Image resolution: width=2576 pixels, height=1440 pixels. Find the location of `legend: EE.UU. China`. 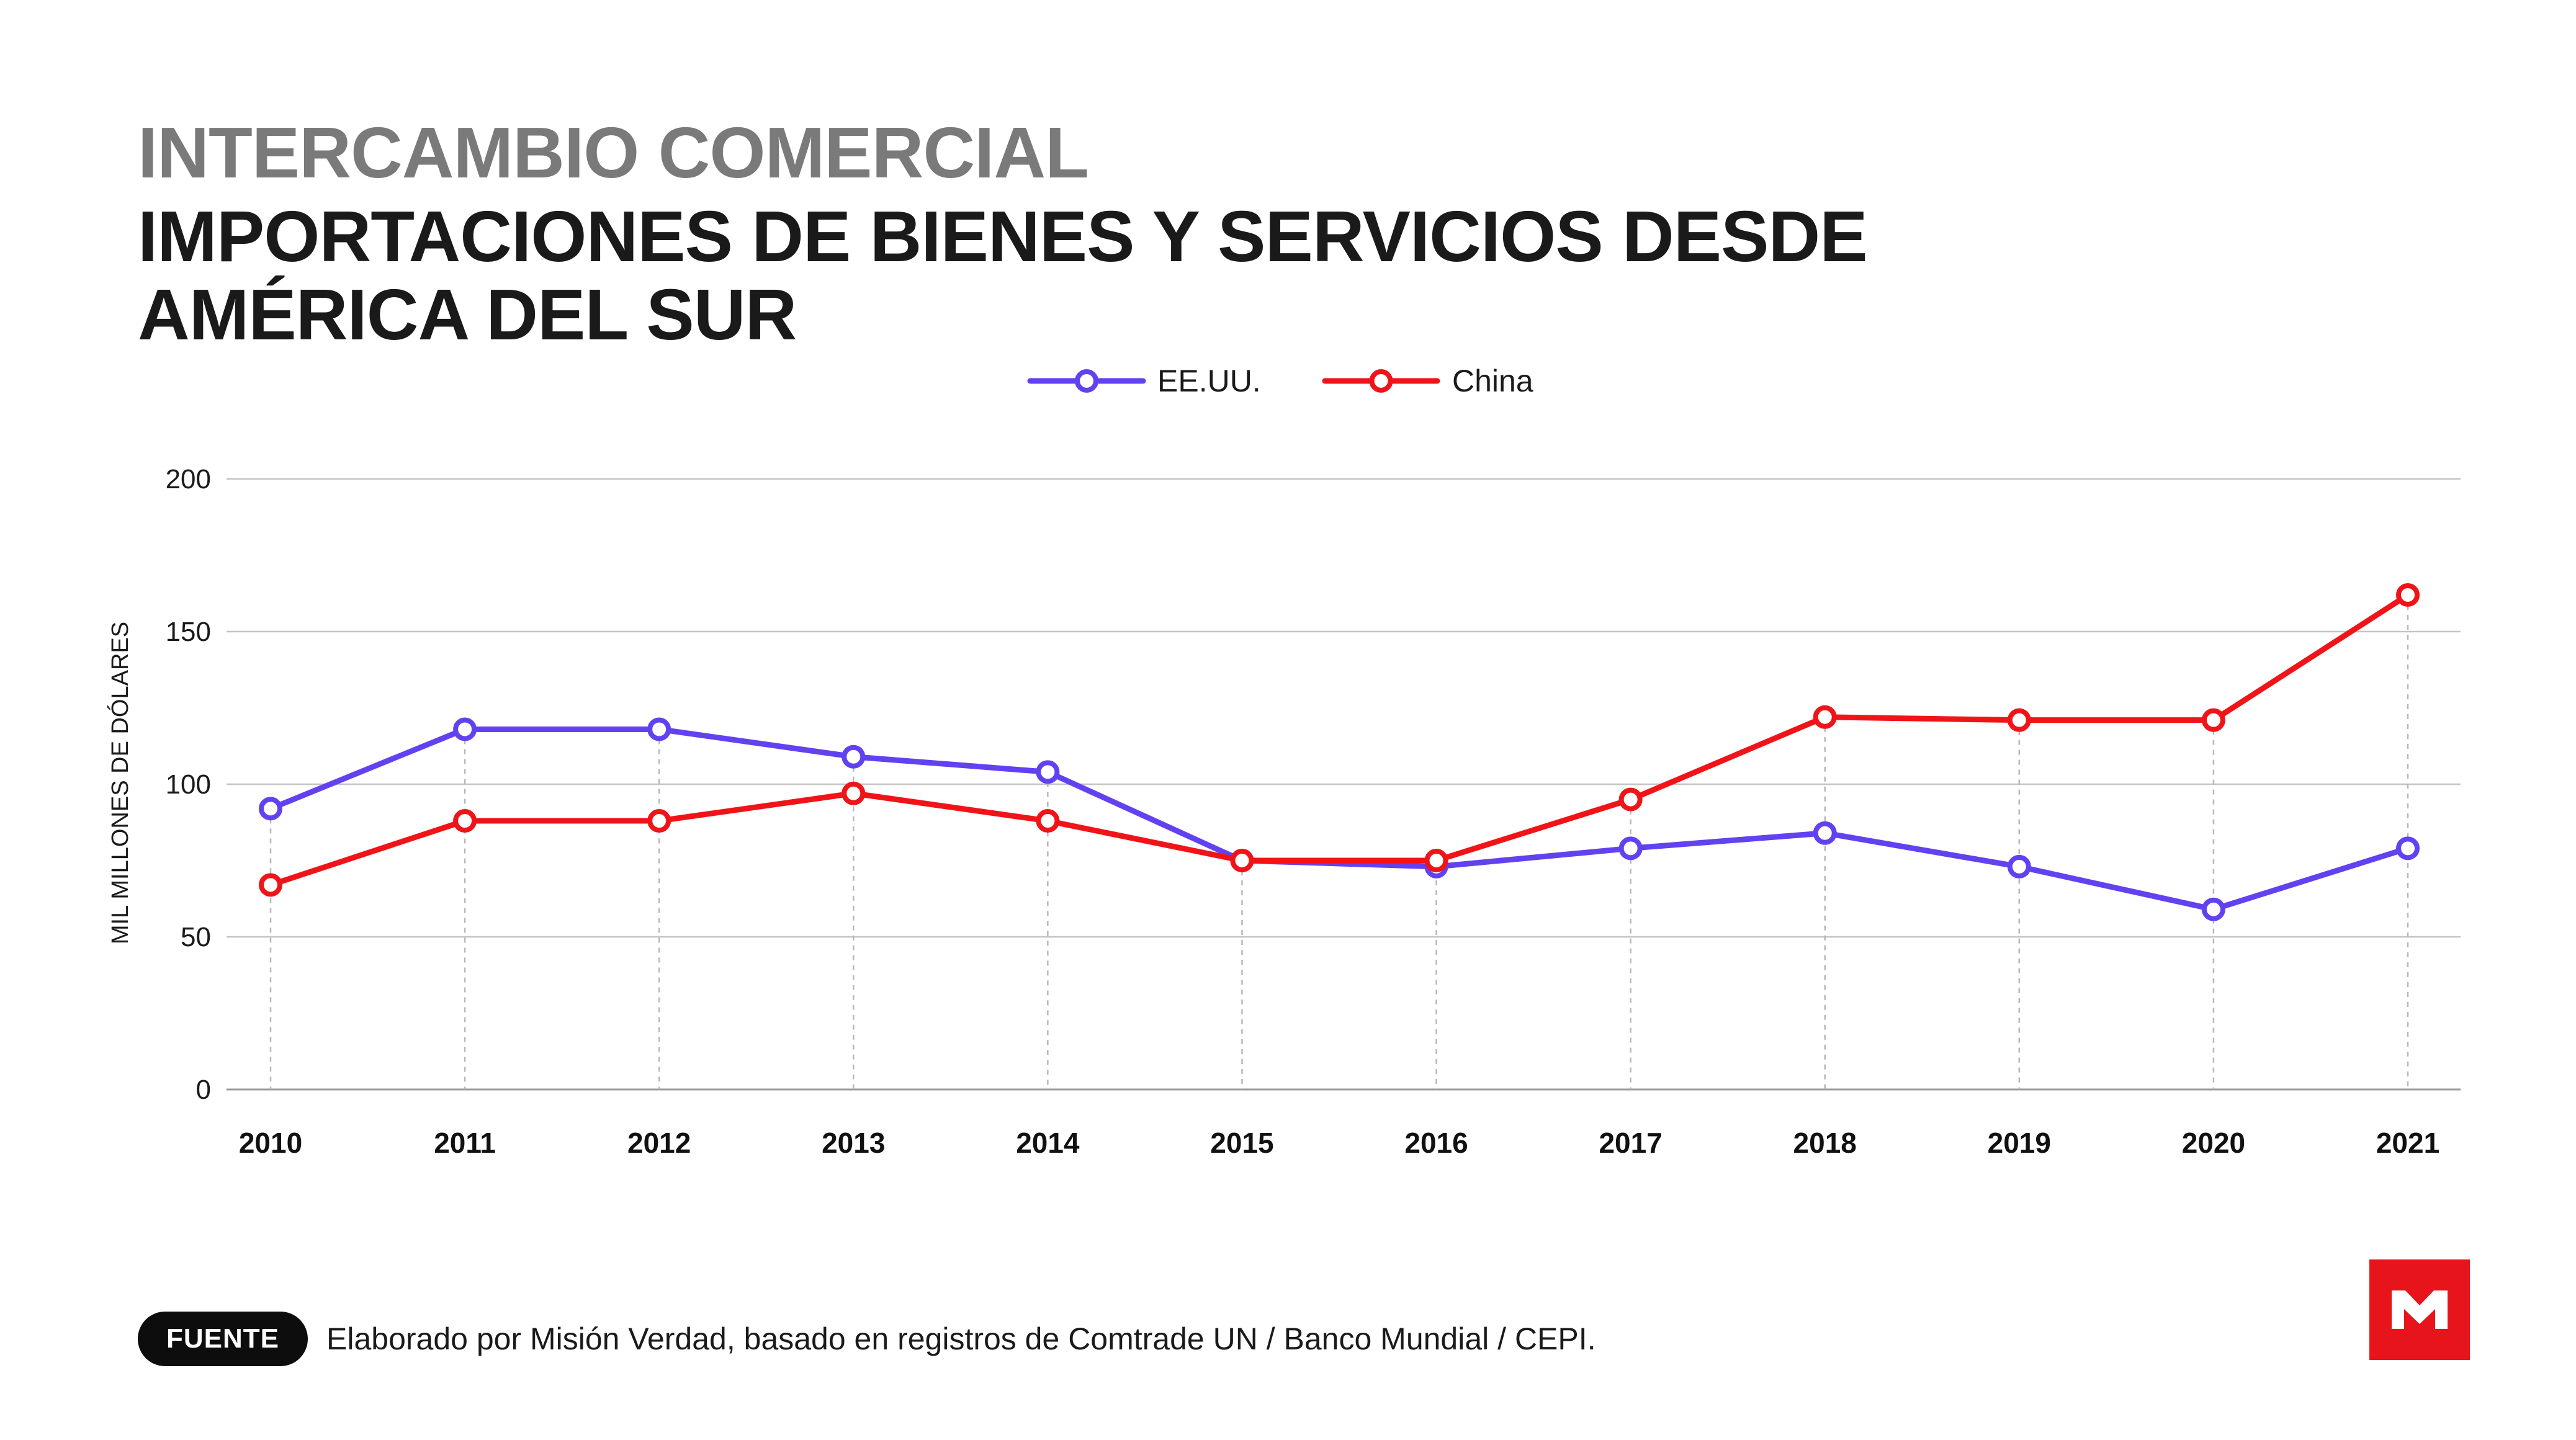

legend: EE.UU. China is located at coordinates (1280, 381).